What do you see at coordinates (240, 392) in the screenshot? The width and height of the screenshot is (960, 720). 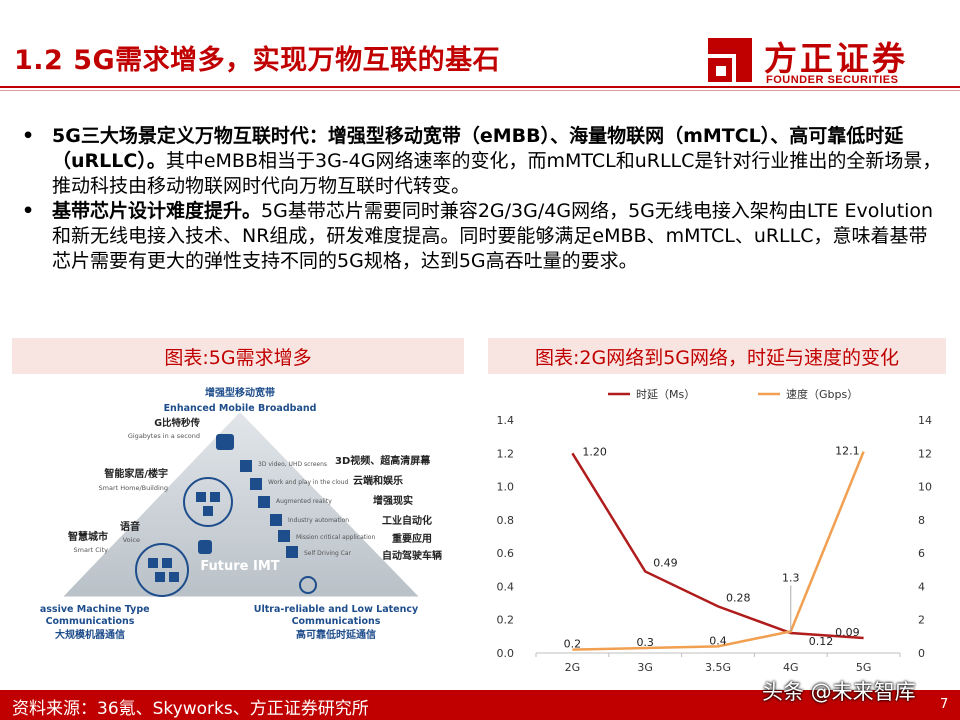 I see `top-label-cn: 增强型移动宽带` at bounding box center [240, 392].